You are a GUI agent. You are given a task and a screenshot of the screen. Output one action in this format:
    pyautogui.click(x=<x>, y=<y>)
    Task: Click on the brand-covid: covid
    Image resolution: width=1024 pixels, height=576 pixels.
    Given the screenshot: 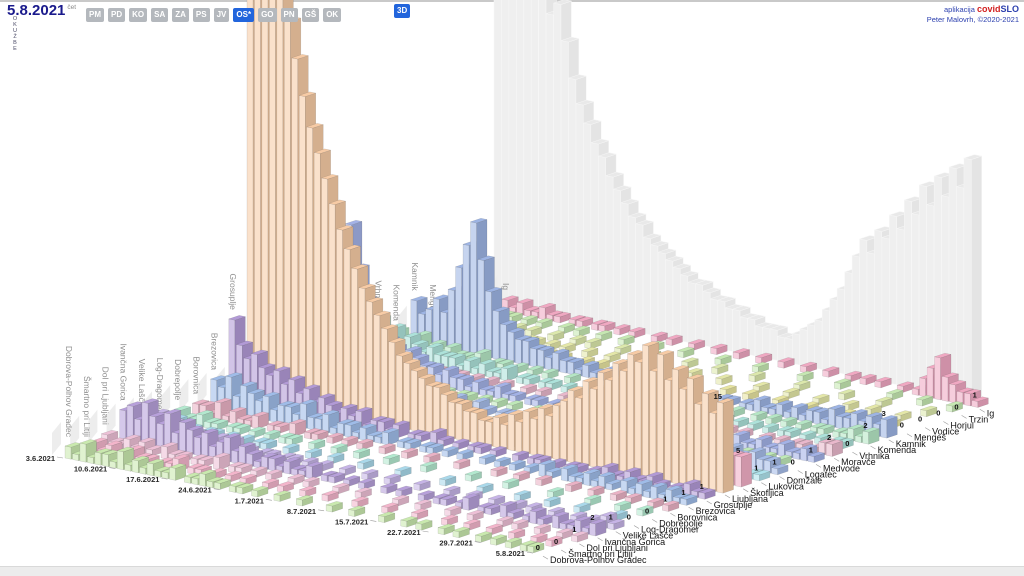 What is the action you would take?
    pyautogui.click(x=988, y=9)
    